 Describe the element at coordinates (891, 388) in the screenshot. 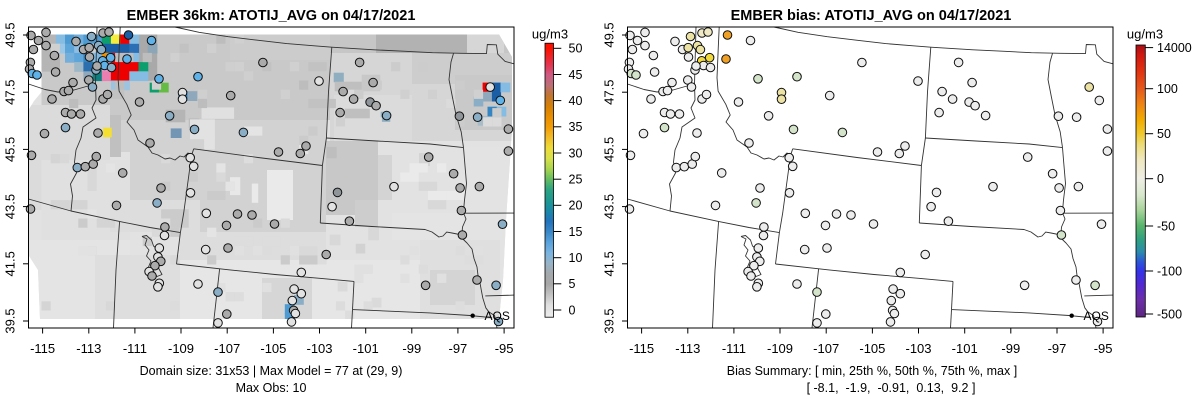

I see `svg-text:[ -8.1, -1.9, -0.91, 0.13,: [ -8.1, -1.9, -0.91, 0.13, 9.2 ]` at that location.